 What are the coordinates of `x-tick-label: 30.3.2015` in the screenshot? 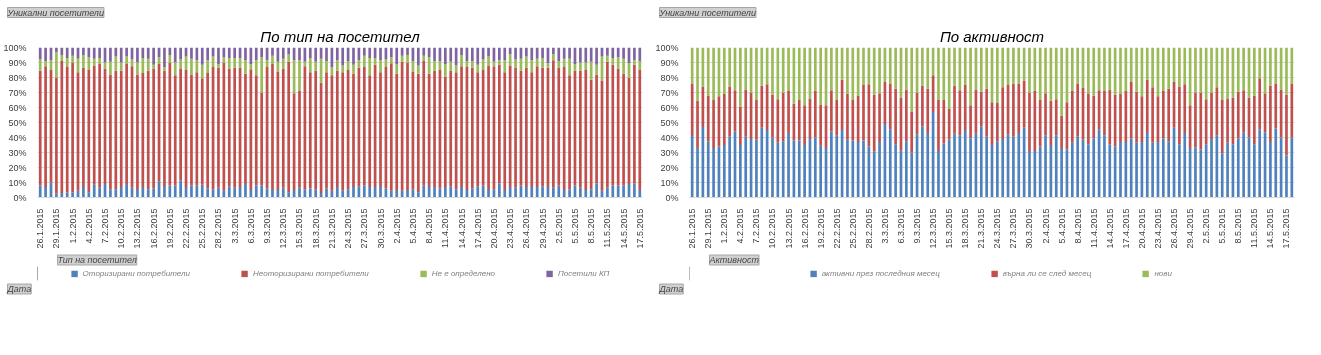 It's located at (1029, 228).